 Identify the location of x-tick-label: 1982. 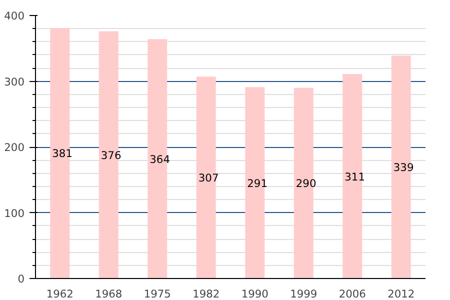
(206, 294).